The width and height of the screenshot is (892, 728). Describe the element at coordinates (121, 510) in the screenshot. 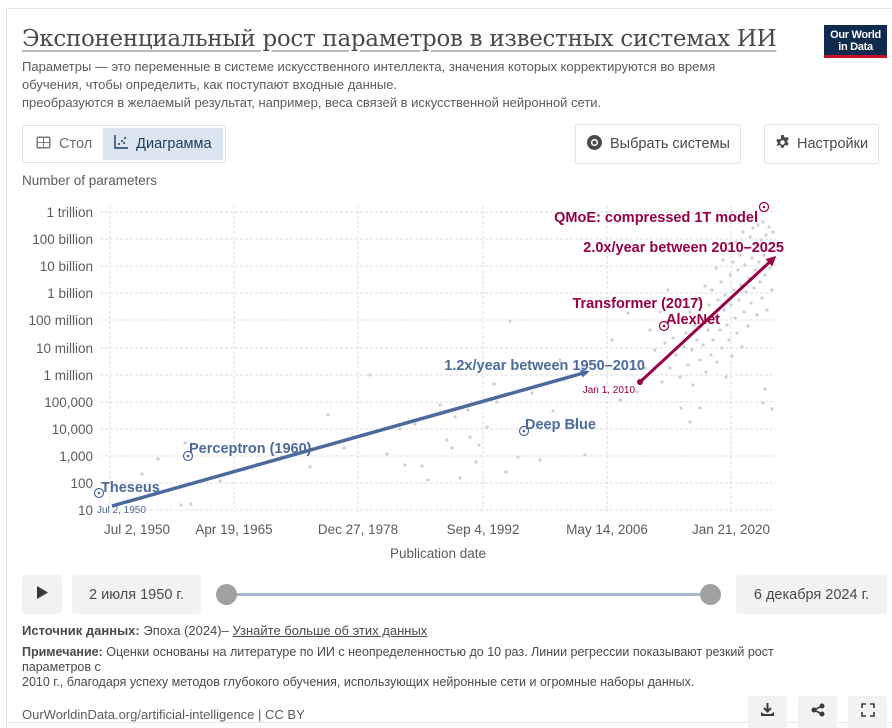

I see `label-start-1950: Jul 2, 1950` at that location.